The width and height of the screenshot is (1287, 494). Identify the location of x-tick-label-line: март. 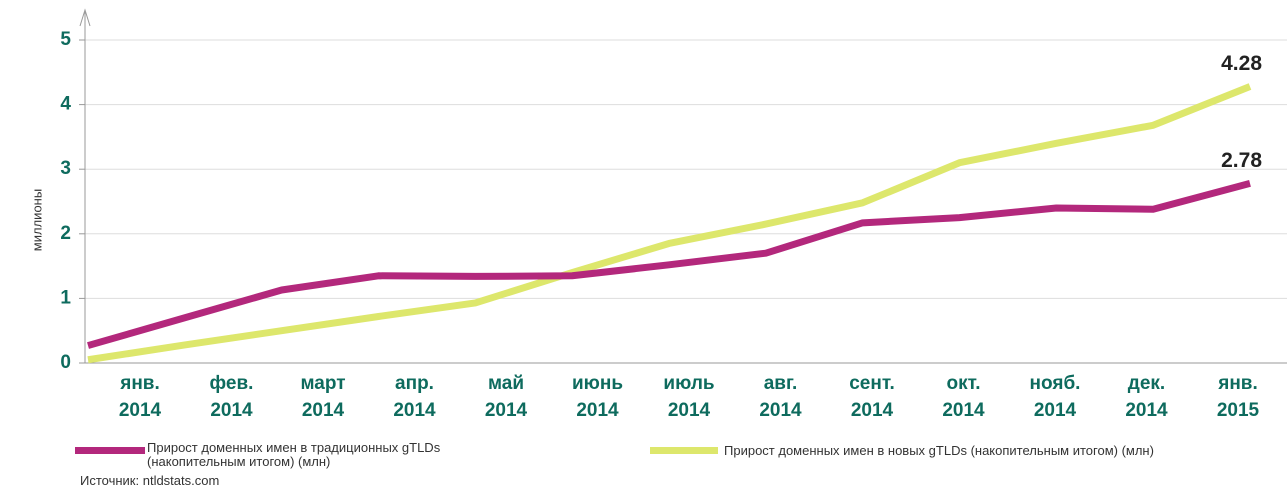
(322, 383).